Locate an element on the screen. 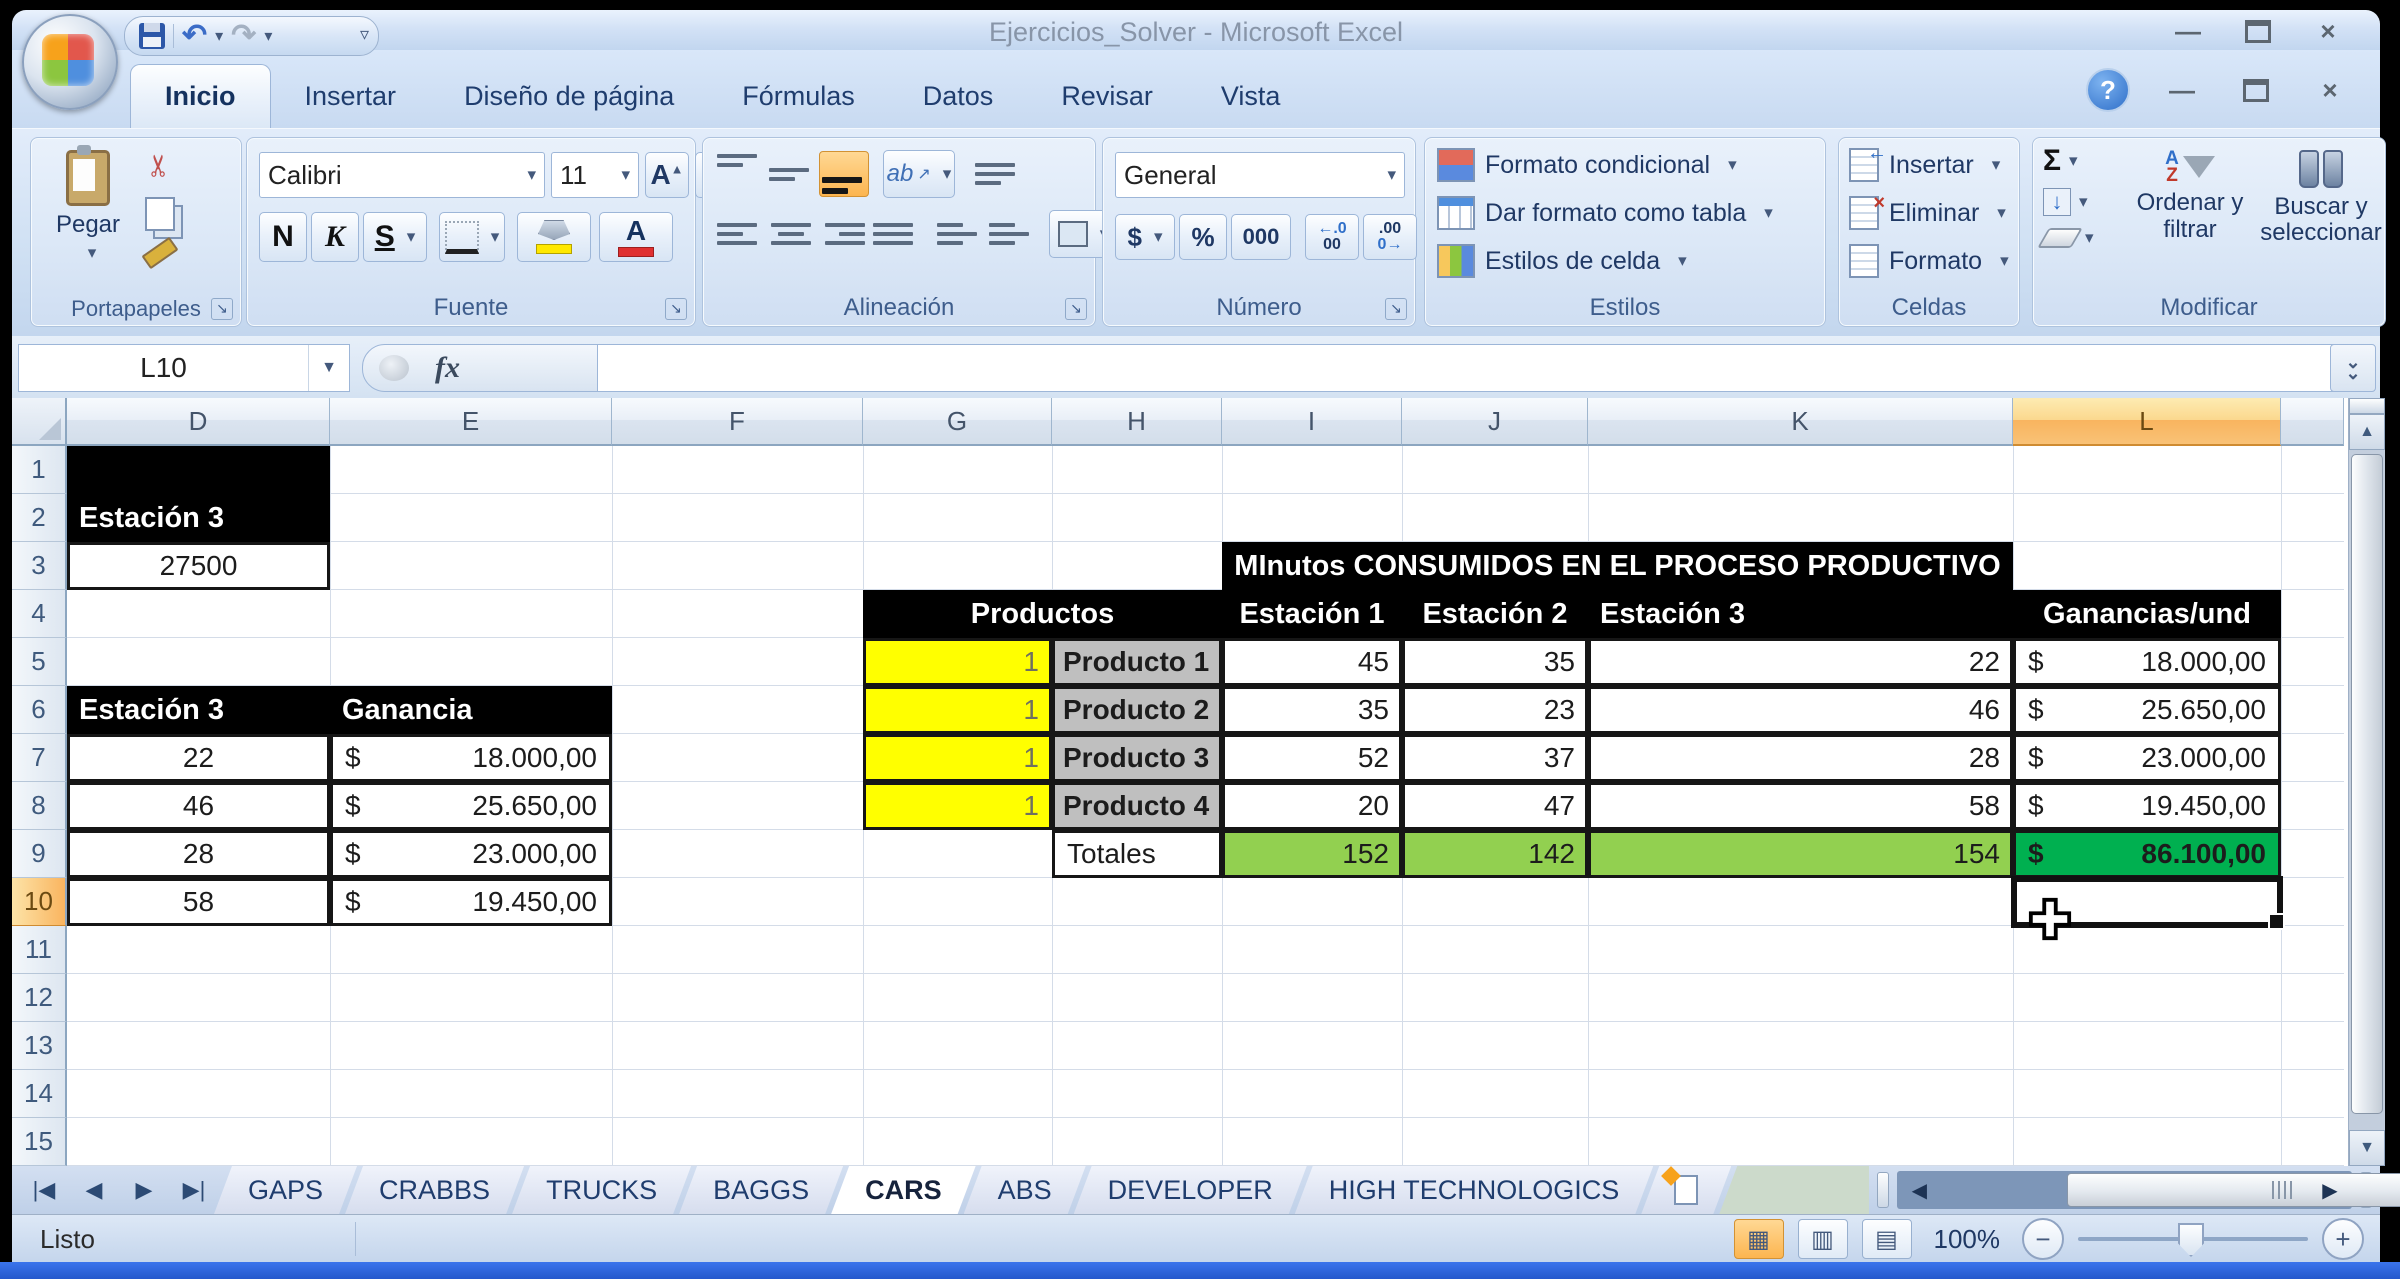 Image resolution: width=2400 pixels, height=1279 pixels. ribbon-tab-diseño-de-página: Diseño de página is located at coordinates (569, 96).